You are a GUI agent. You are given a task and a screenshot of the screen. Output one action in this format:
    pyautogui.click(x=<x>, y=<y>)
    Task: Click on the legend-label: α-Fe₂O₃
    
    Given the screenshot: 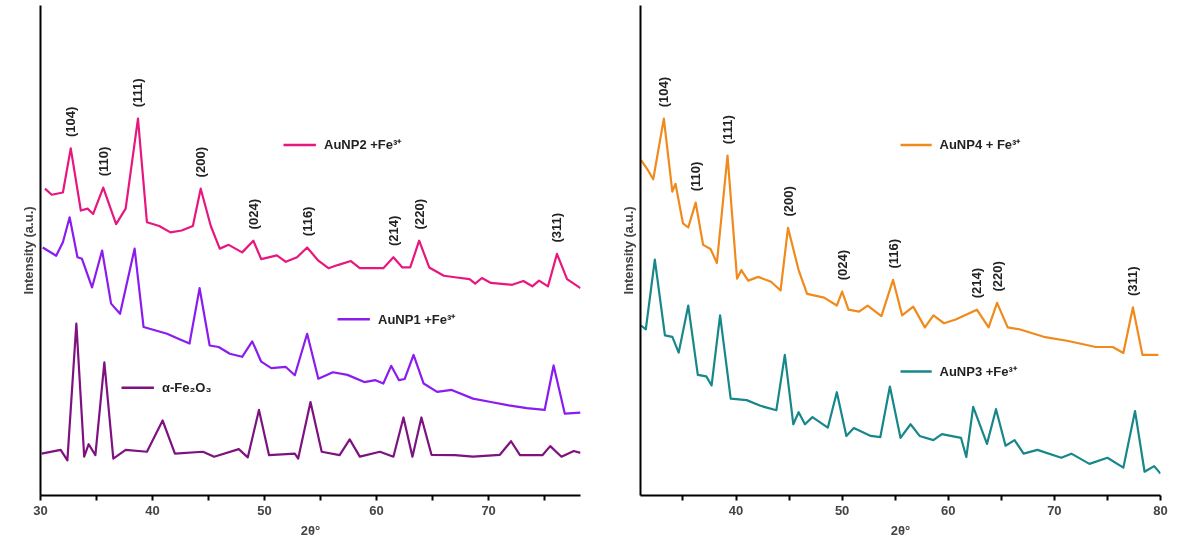 What is the action you would take?
    pyautogui.click(x=187, y=388)
    